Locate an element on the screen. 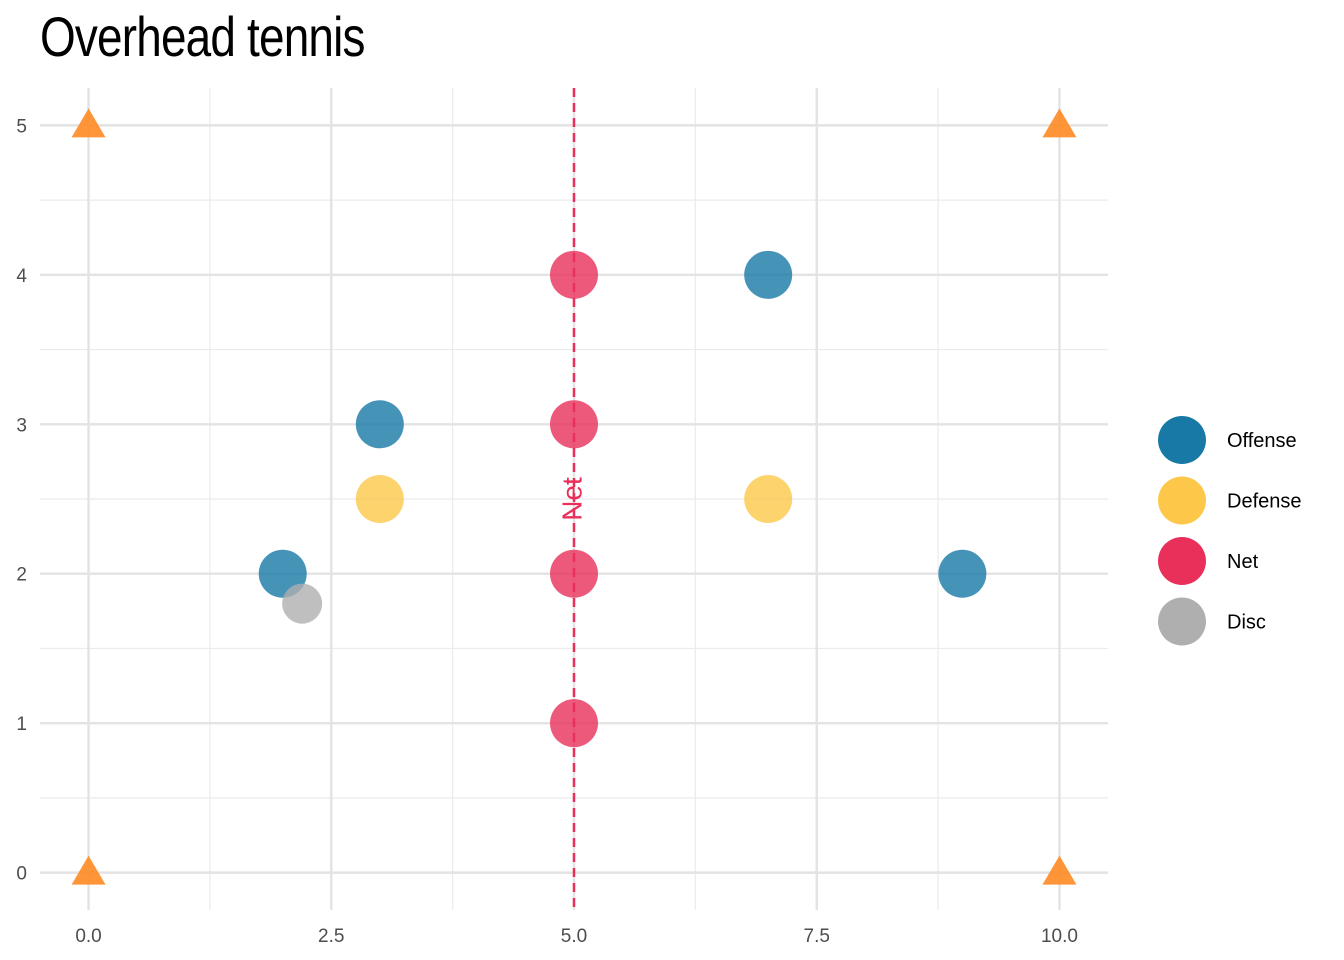  x-tick-label: 0.0 is located at coordinates (88, 936).